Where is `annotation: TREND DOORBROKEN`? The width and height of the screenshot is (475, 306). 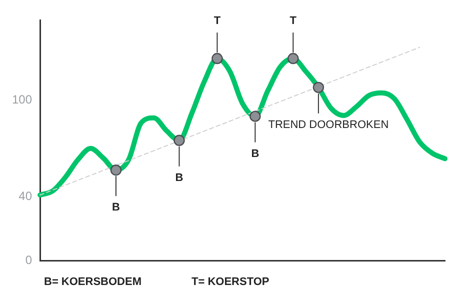 annotation: TREND DOORBROKEN is located at coordinates (328, 124).